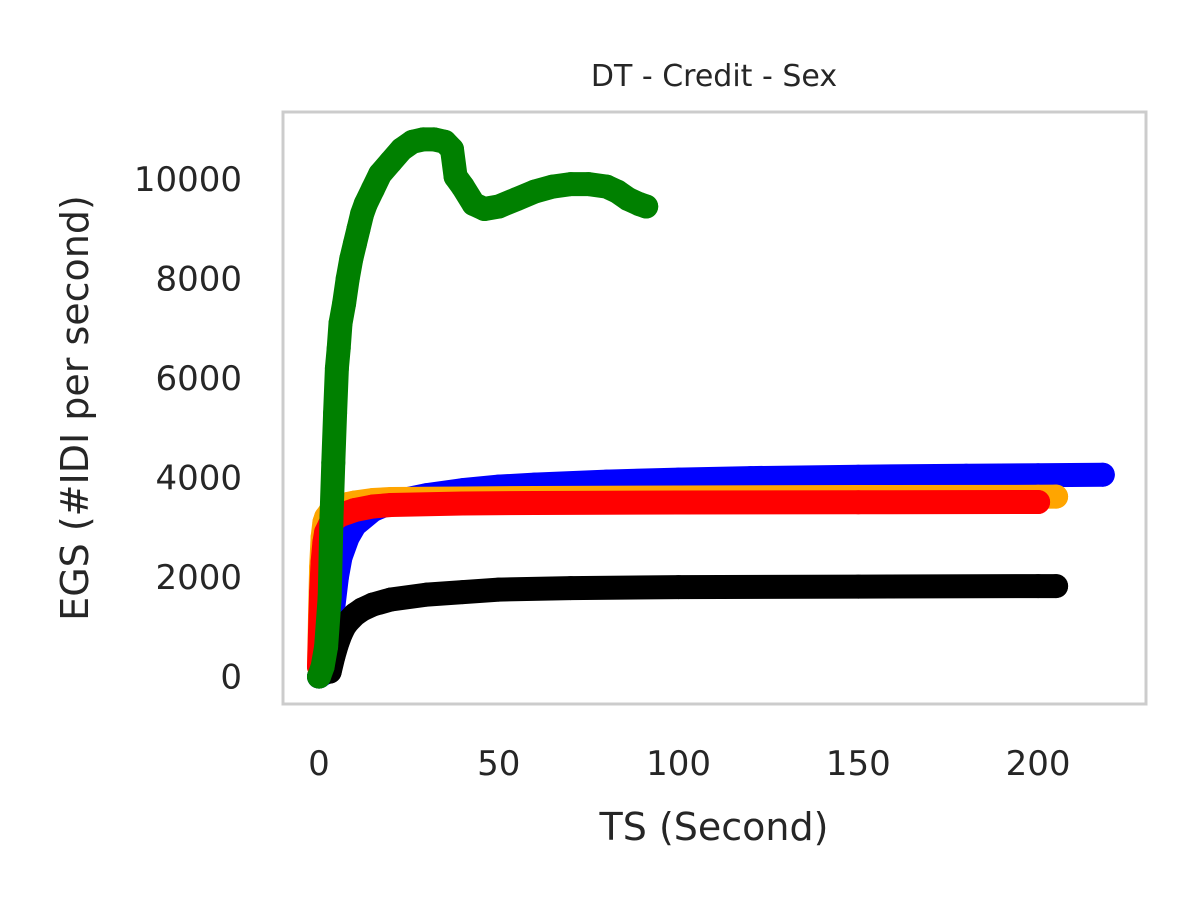  I want to click on x-tick-label: 50, so click(498, 764).